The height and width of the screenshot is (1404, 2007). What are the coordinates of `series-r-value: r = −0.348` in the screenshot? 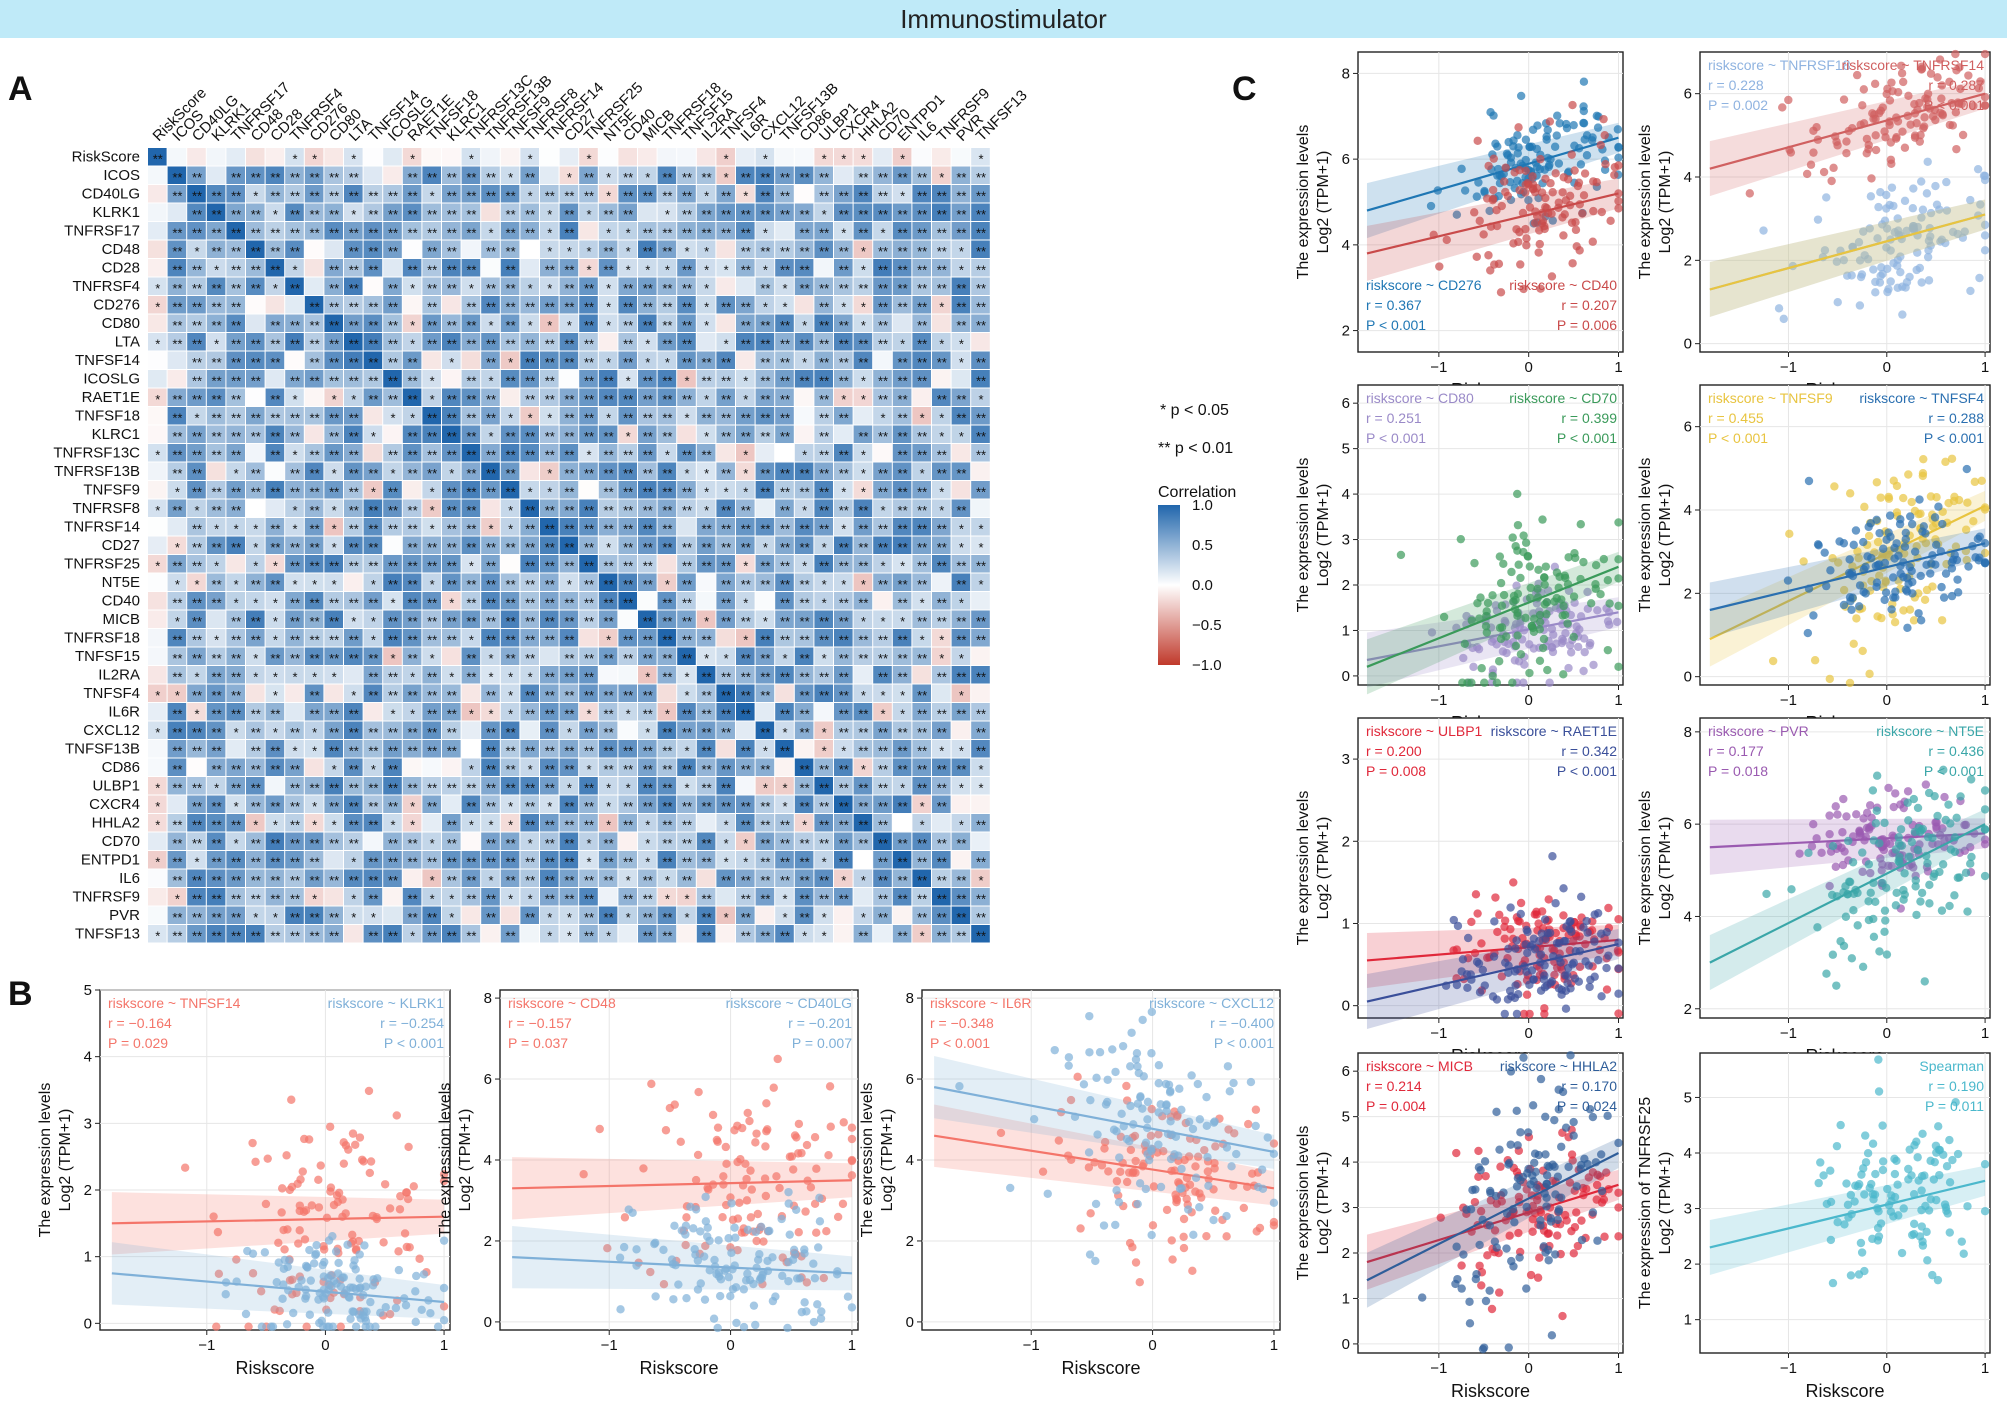 It's located at (962, 1023).